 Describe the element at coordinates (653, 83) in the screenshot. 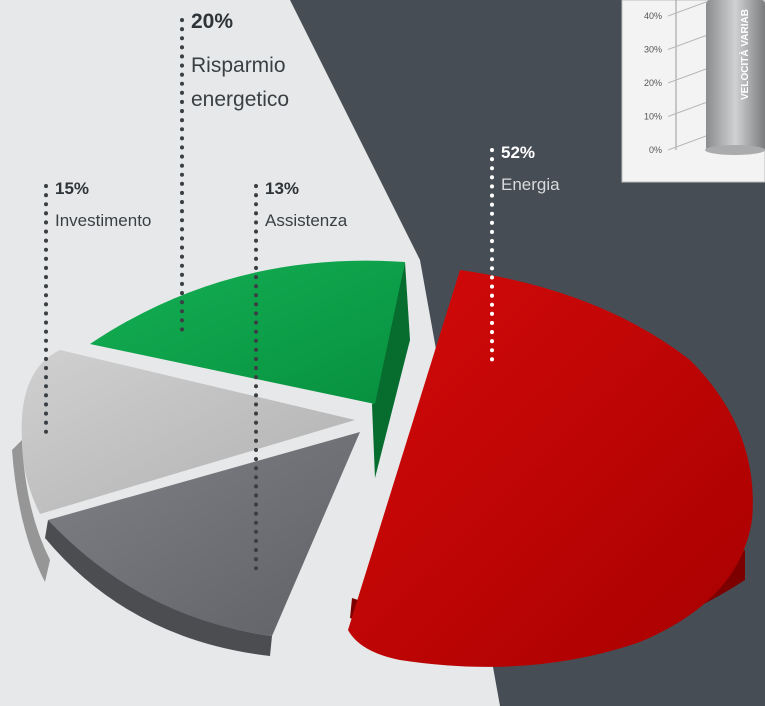

I see `inset-tick-label: 20%` at that location.